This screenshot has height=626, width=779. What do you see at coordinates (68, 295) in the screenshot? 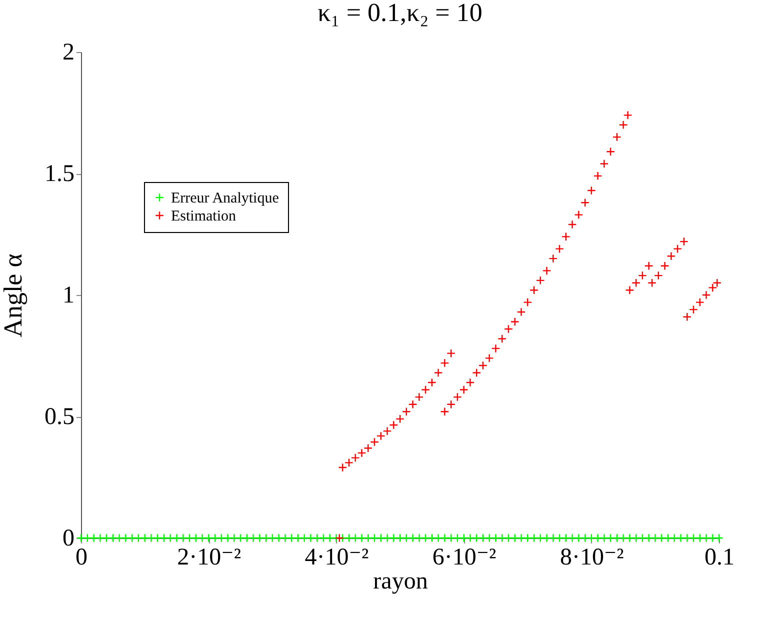
I see `y-tick-label: 1` at bounding box center [68, 295].